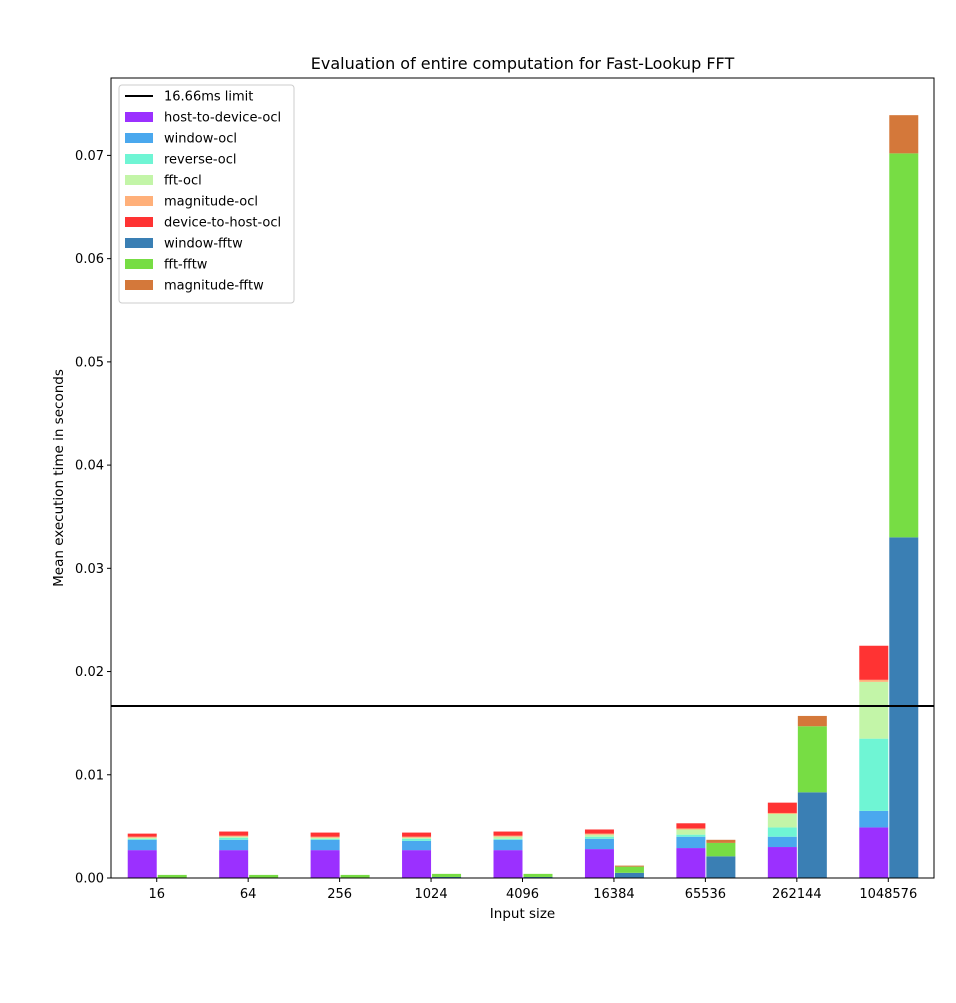 Image resolution: width=956 pixels, height=1003 pixels. I want to click on legend-swatch-fft-fftw, so click(139, 264).